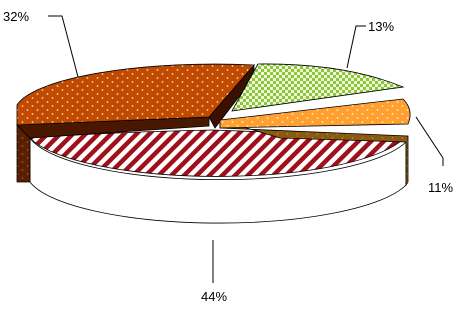  Describe the element at coordinates (217, 153) in the screenshot. I see `slice-44-top` at that location.